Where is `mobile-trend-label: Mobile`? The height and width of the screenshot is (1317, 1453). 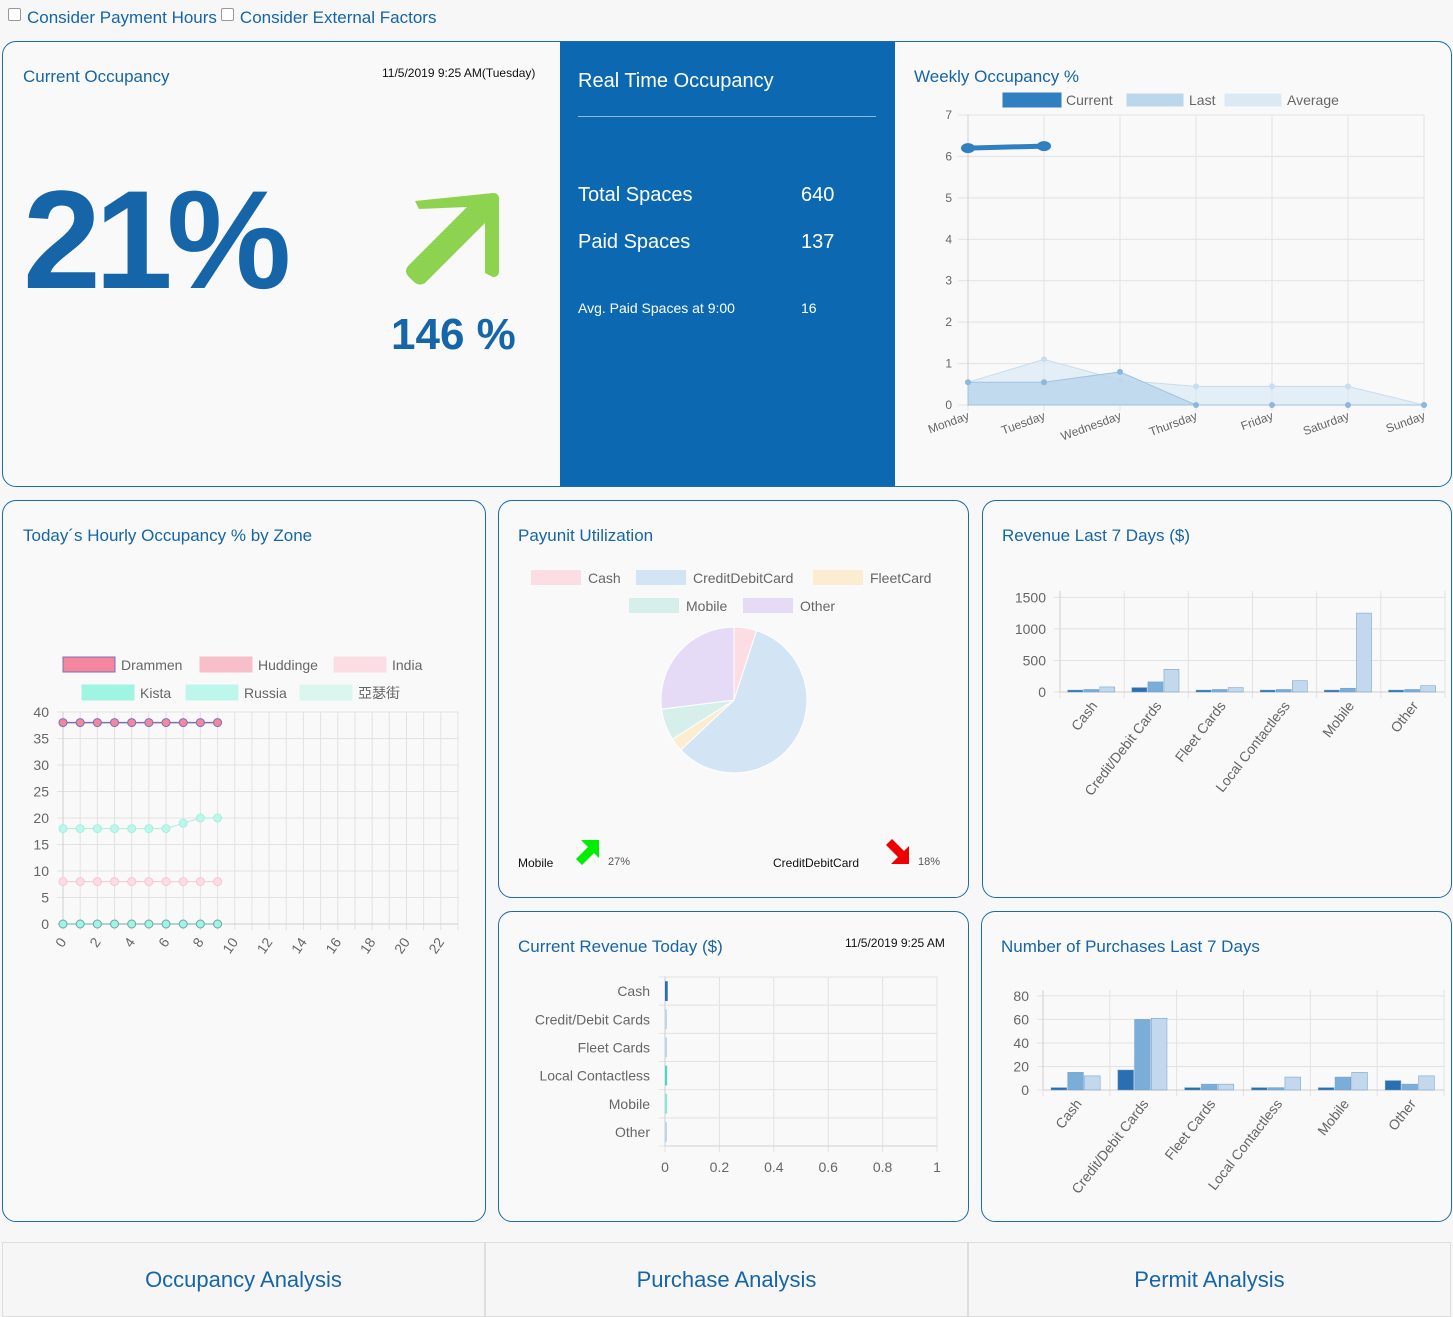
mobile-trend-label: Mobile is located at coordinates (536, 863).